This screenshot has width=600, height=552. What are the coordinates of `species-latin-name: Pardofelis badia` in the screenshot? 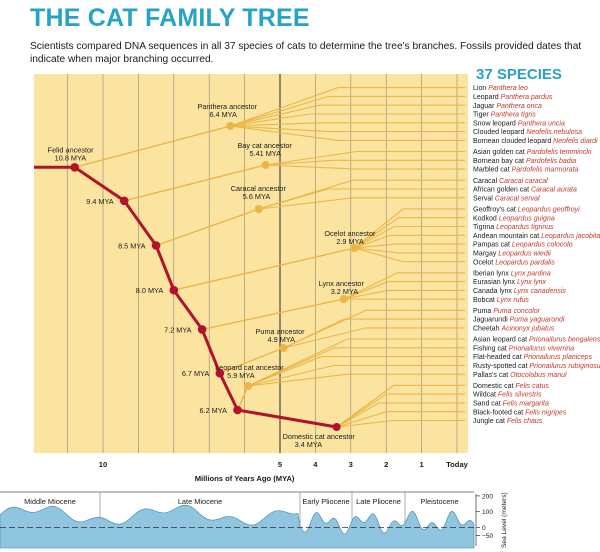 It's located at (551, 161).